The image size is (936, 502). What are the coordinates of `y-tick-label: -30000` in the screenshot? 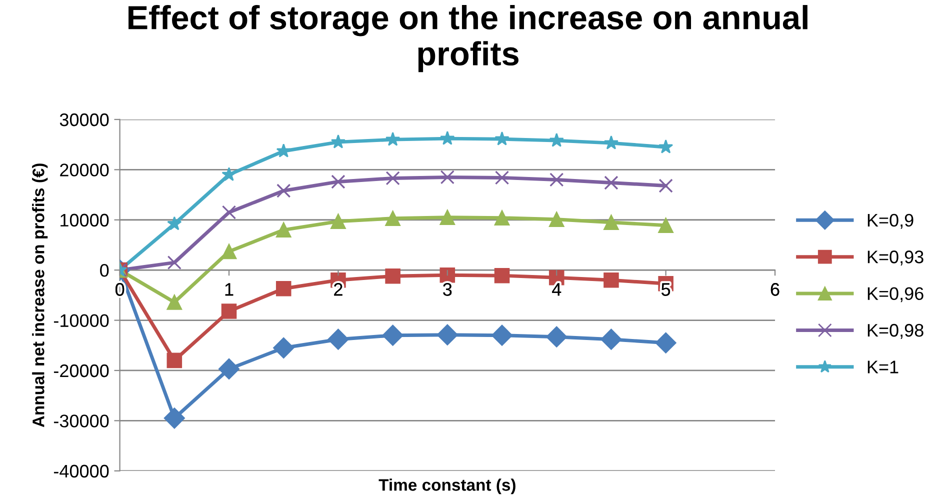 It's located at (81, 421).